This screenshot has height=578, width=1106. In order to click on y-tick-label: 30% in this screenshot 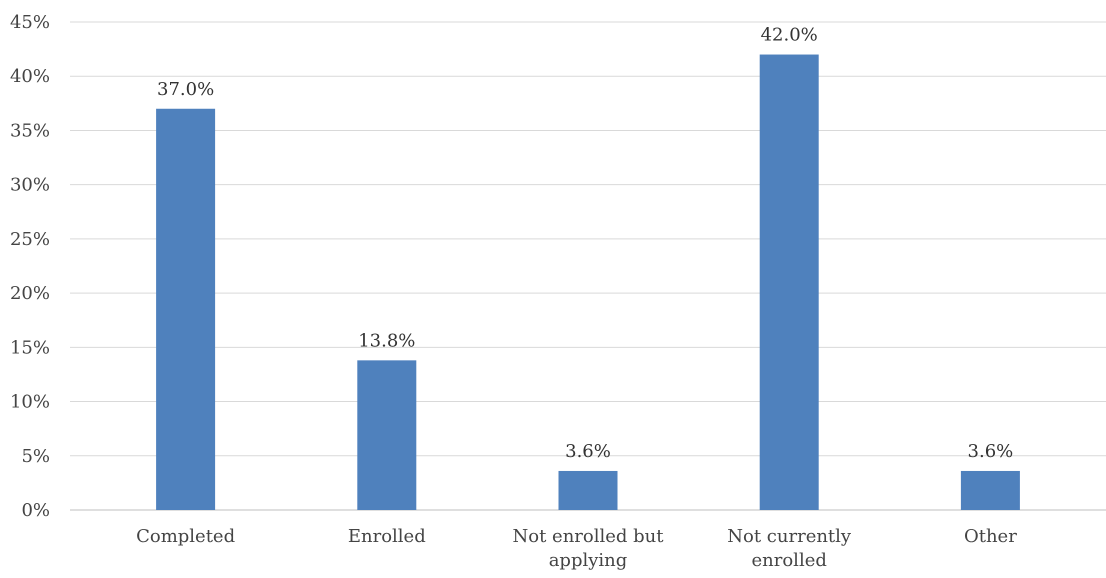, I will do `click(30, 185)`.